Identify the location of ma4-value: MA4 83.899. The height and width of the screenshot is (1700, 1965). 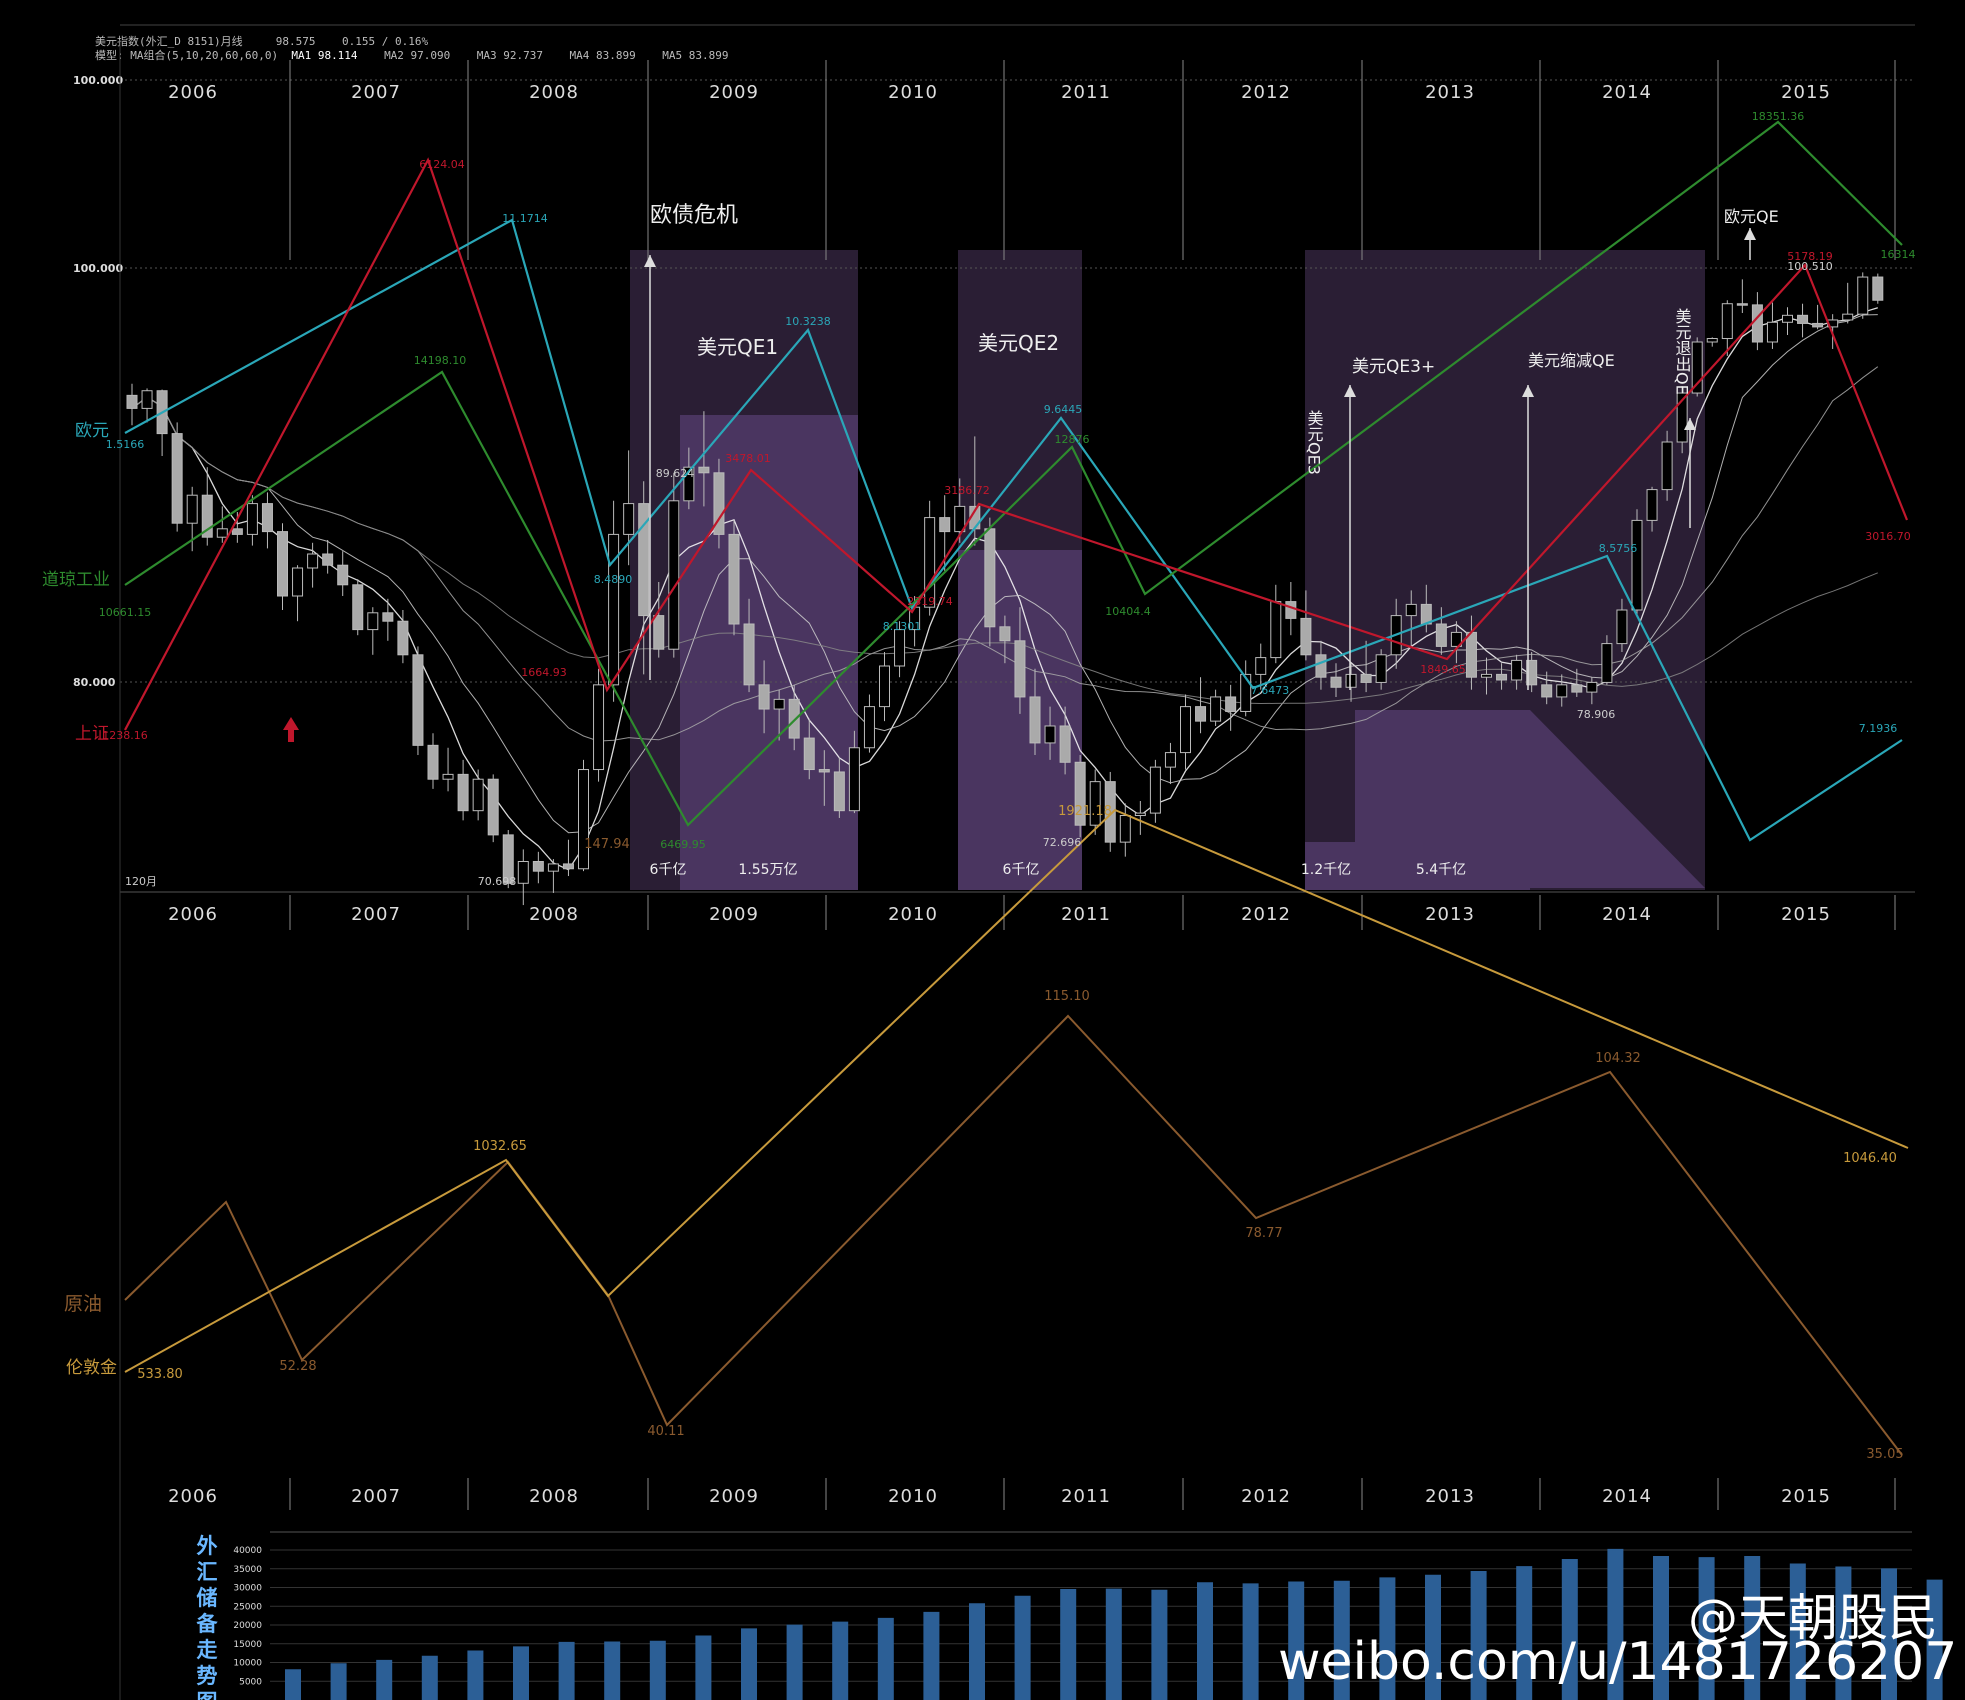
(602, 55).